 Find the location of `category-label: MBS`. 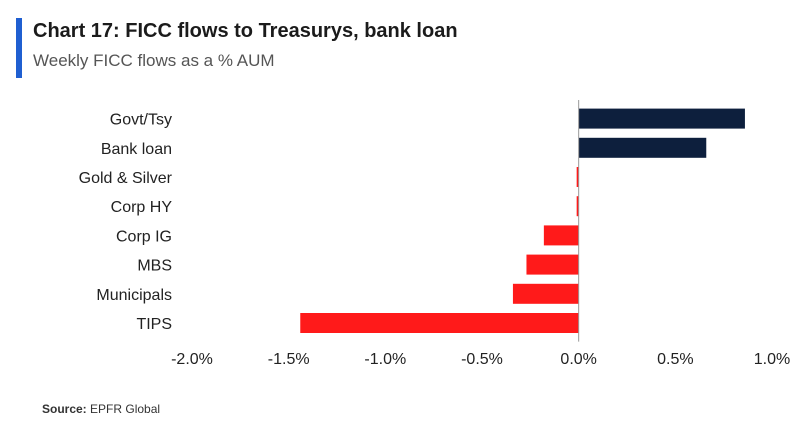

category-label: MBS is located at coordinates (154, 266).